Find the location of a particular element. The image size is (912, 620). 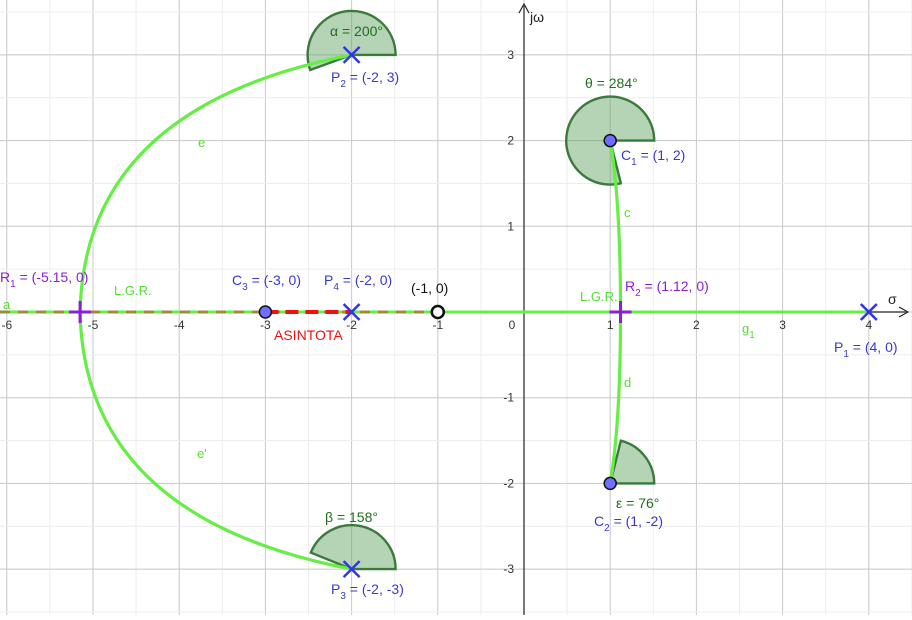

x-tick-label: 3 is located at coordinates (782, 325).